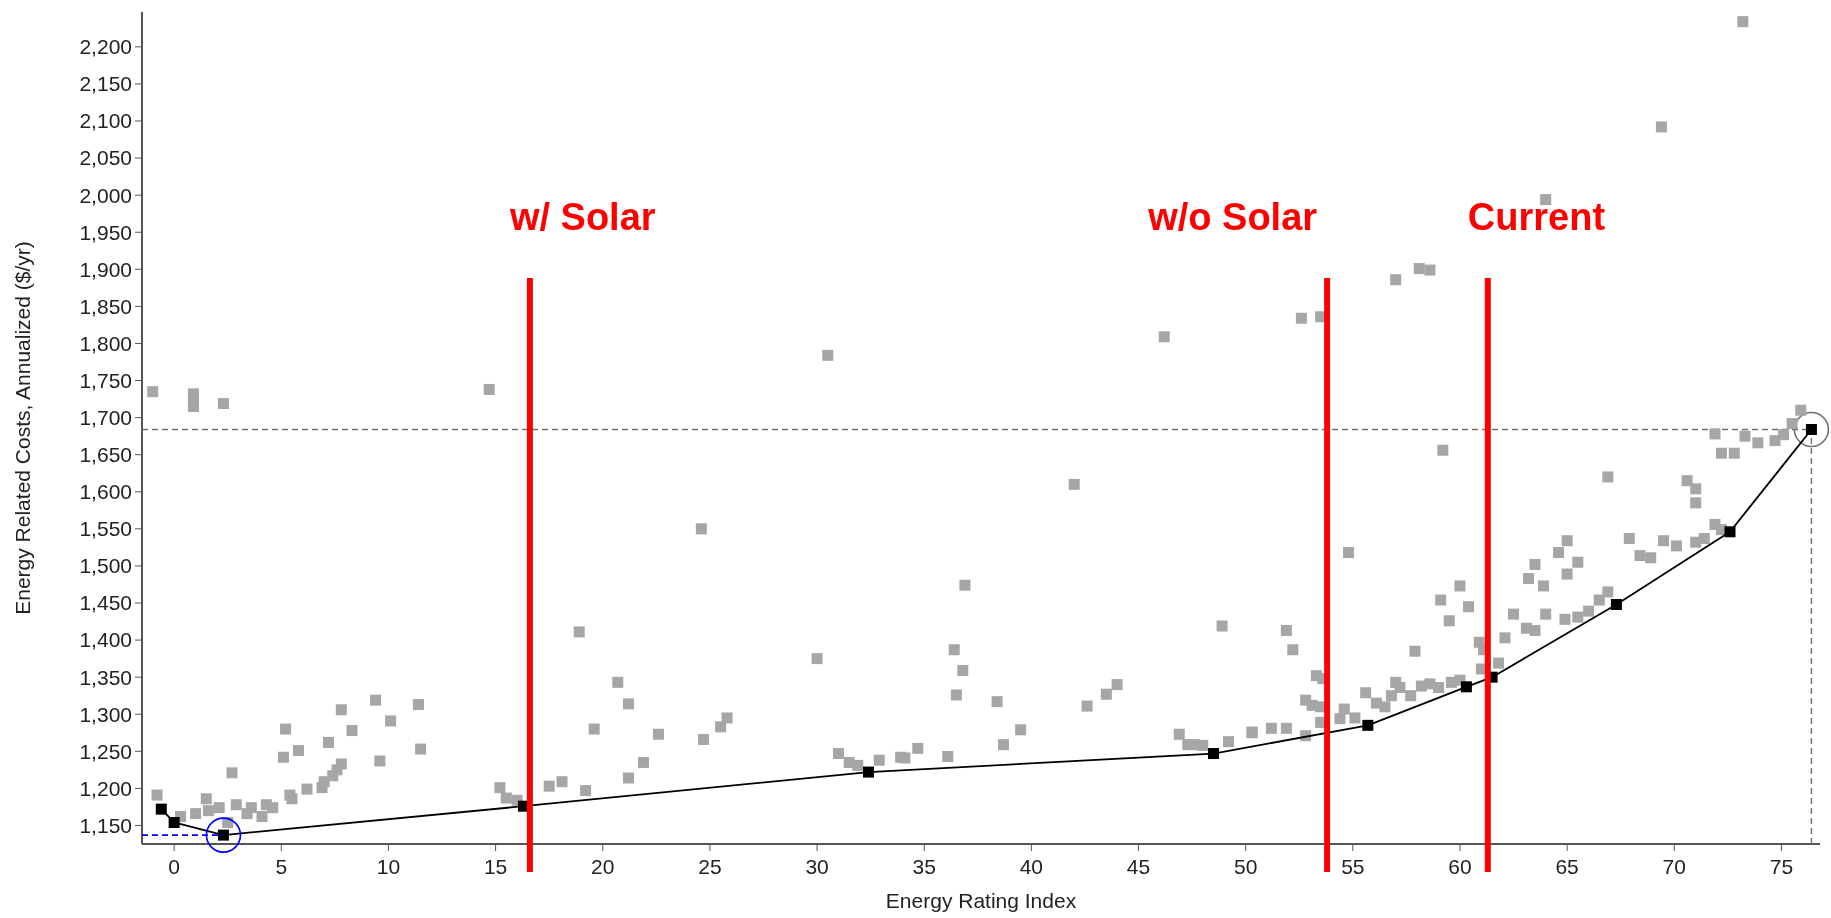  I want to click on y-tick-label: 1,750, so click(105, 380).